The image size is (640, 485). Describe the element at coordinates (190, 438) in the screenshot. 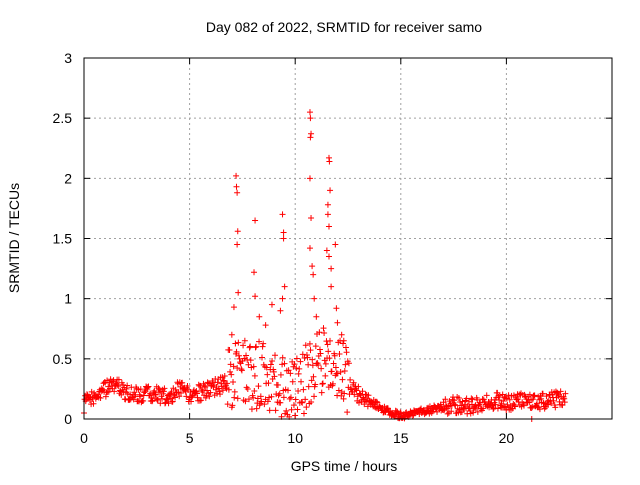

I see `x-tick-label: 5` at that location.